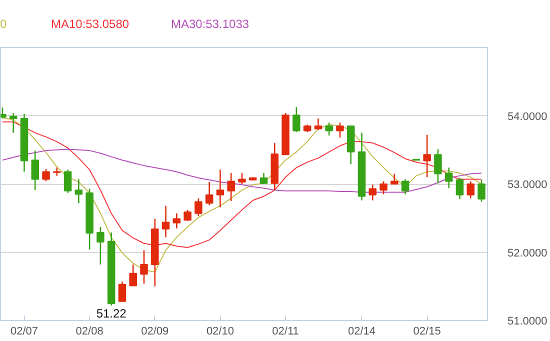 This screenshot has width=550, height=341. I want to click on x-tick-label: 02/14, so click(362, 332).